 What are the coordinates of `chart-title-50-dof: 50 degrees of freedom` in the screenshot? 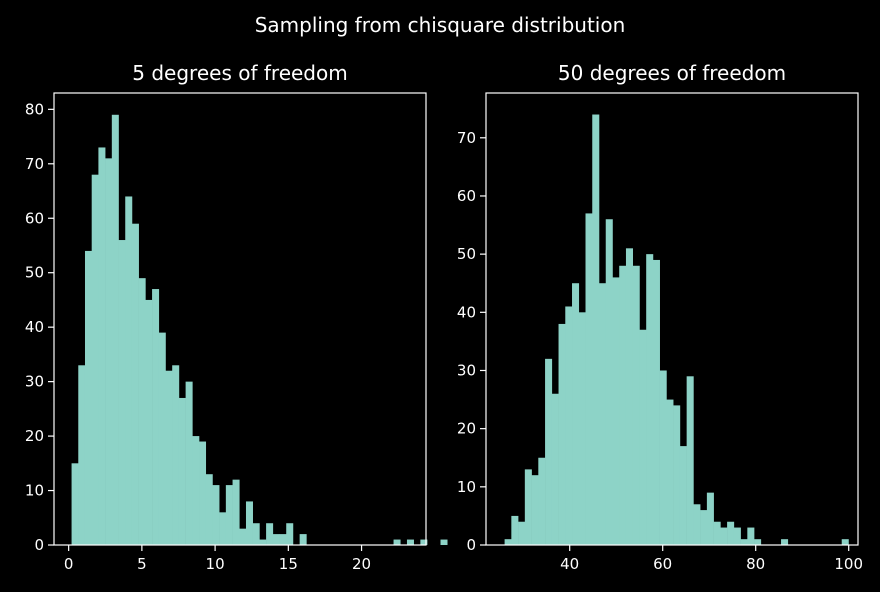 It's located at (672, 73).